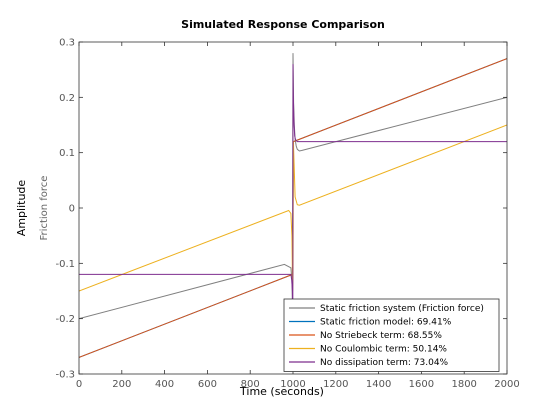 This screenshot has height=420, width=560. I want to click on legend-label: Static friction model: 69.41%, so click(386, 323).